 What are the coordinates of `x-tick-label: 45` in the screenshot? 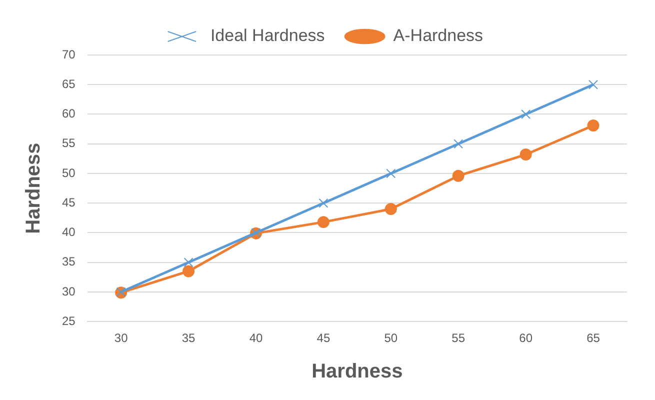 It's located at (323, 338).